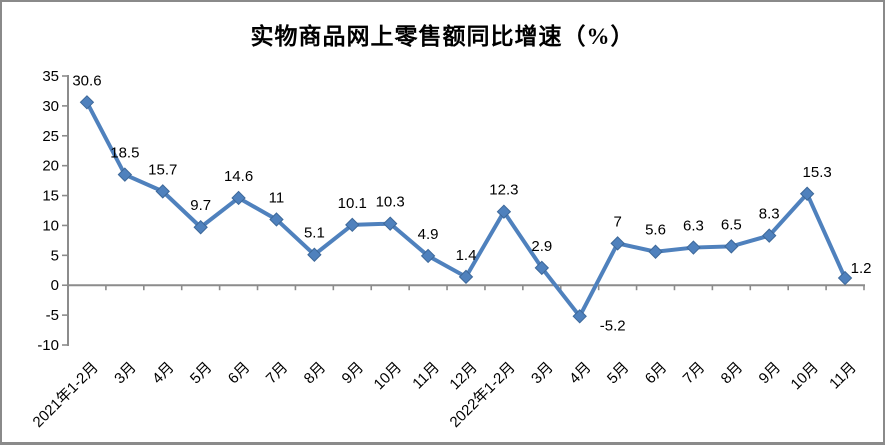 This screenshot has height=445, width=885. I want to click on x-axis-label: 2021年1-2月, so click(66, 395).